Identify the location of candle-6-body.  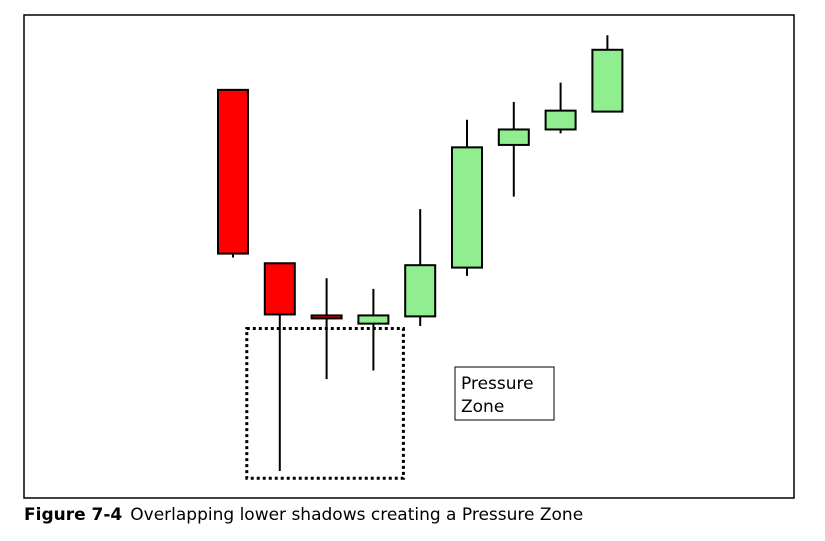
(467, 207).